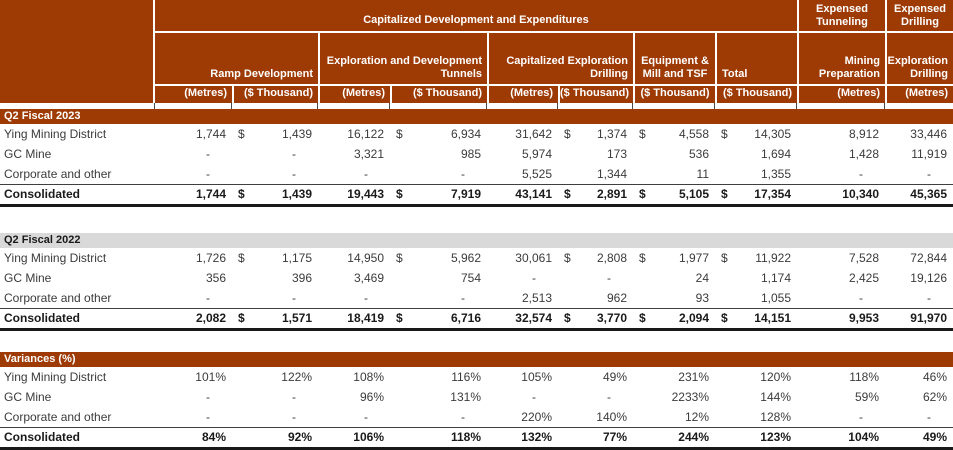  I want to click on cell-equipment-thousand: 231%, so click(674, 377).